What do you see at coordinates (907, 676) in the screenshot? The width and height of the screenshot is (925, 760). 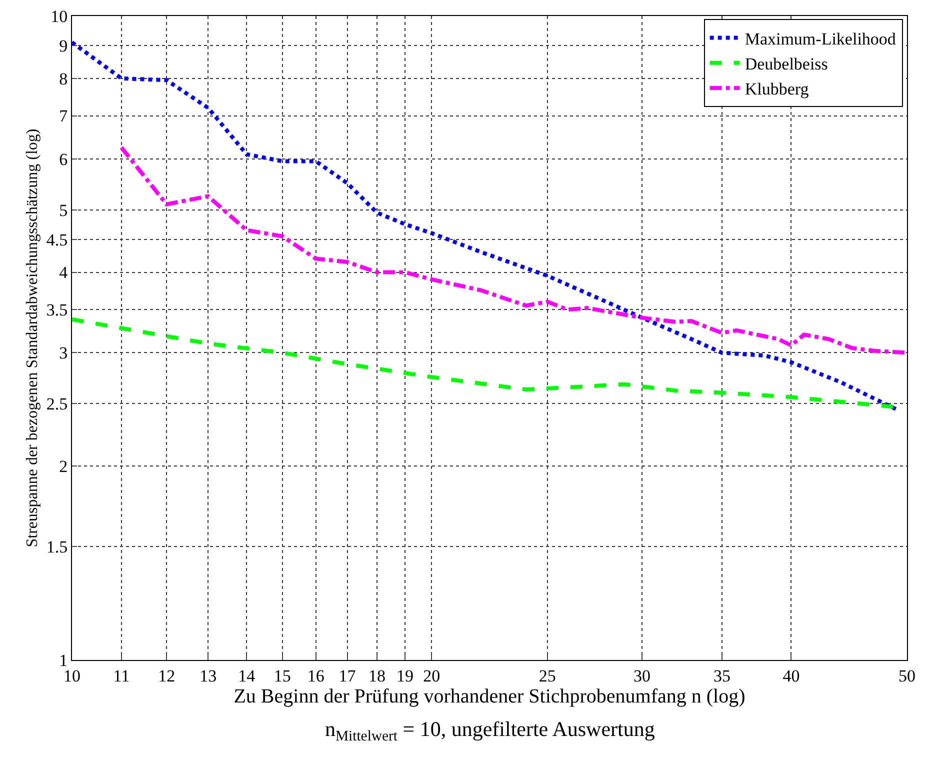 I see `x-tick-label: 50` at bounding box center [907, 676].